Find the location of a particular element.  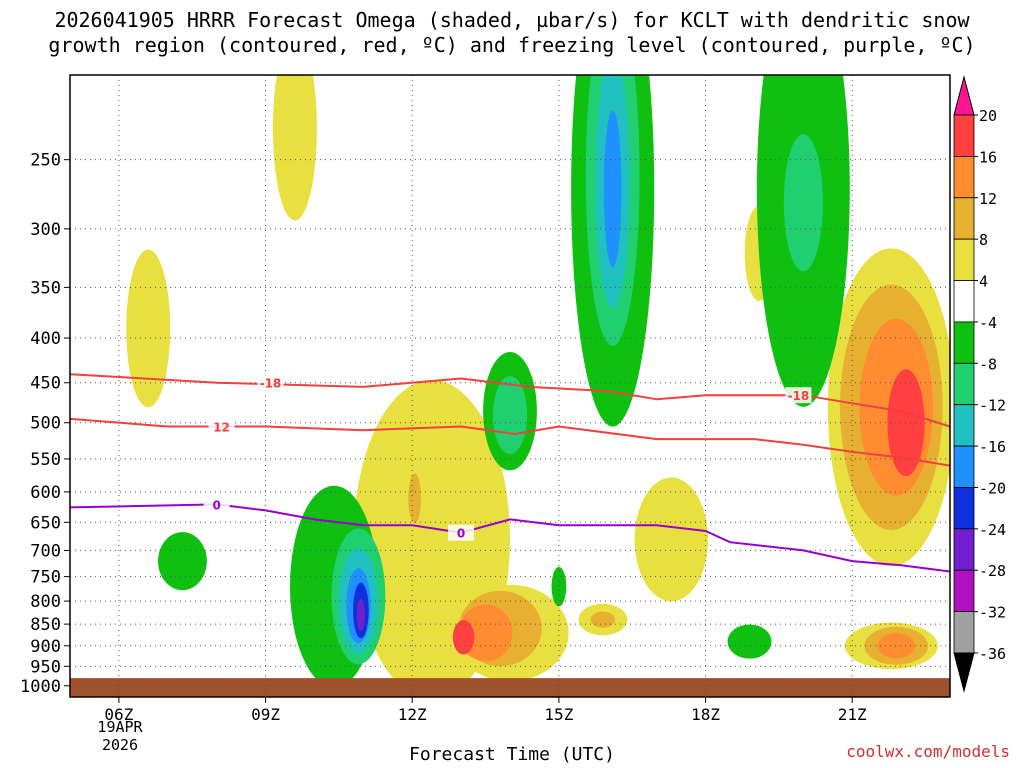

ytick-label-400: 400 is located at coordinates (45, 339).